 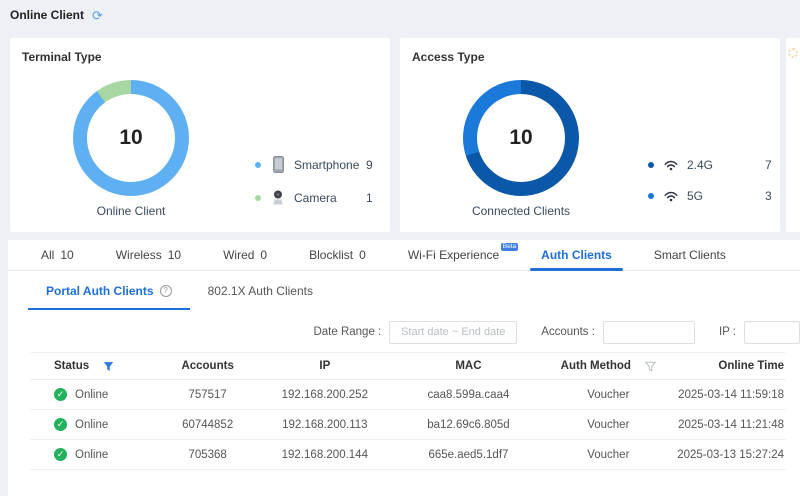 What do you see at coordinates (324, 366) in the screenshot?
I see `header-ip: IP` at bounding box center [324, 366].